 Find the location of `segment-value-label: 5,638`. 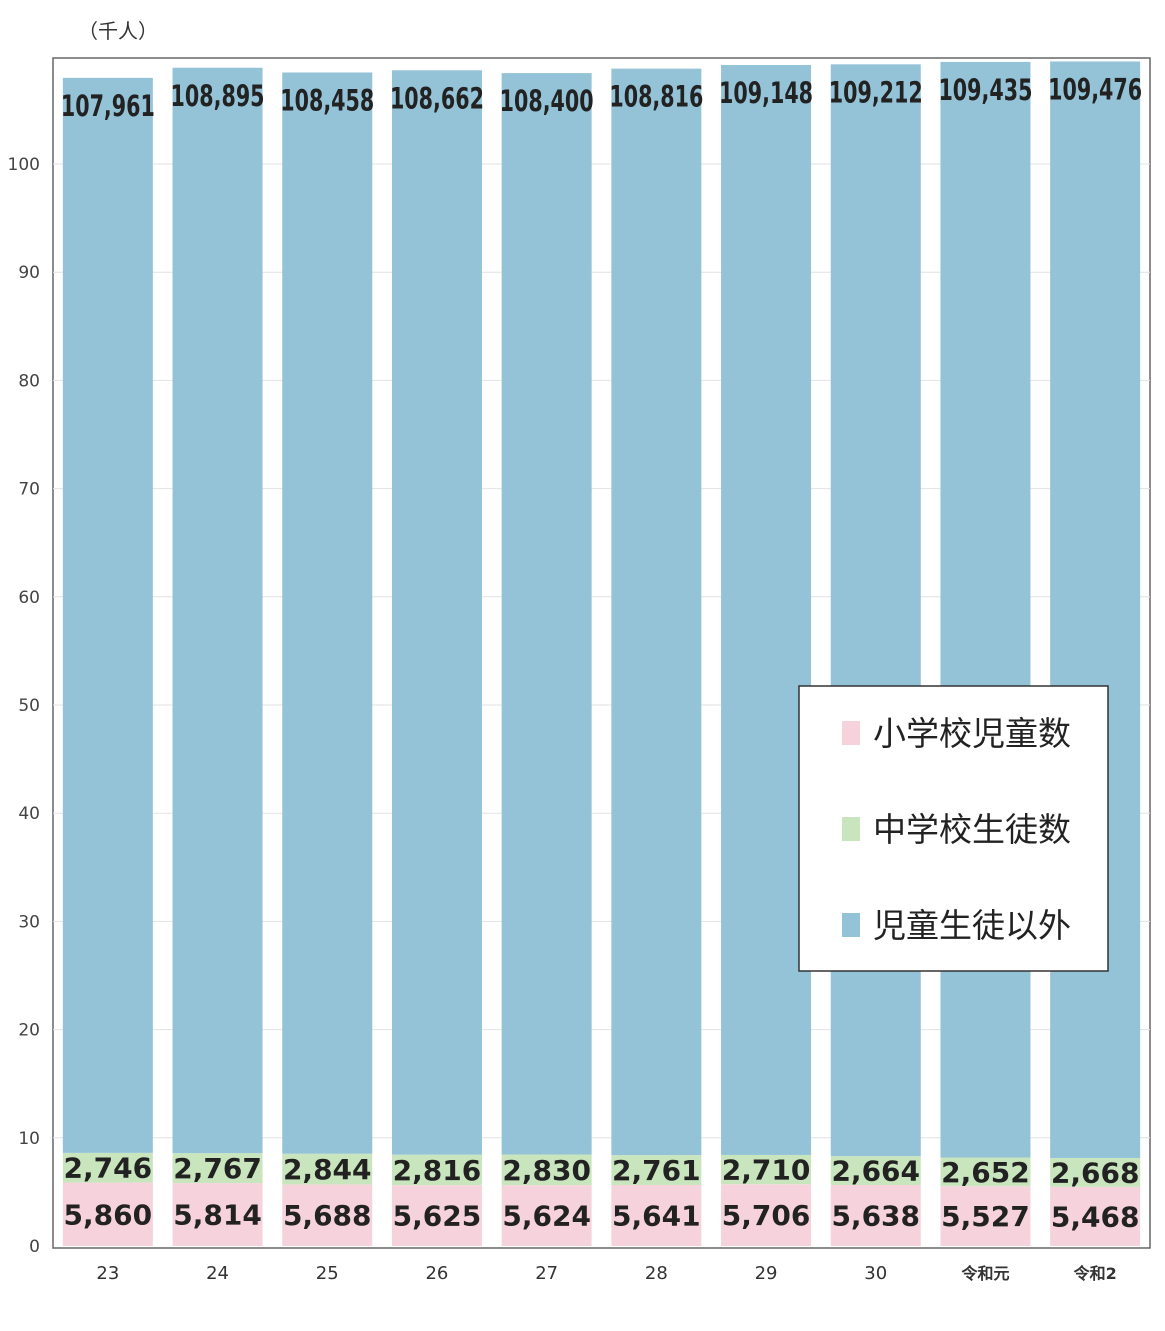

segment-value-label: 5,638 is located at coordinates (875, 1215).